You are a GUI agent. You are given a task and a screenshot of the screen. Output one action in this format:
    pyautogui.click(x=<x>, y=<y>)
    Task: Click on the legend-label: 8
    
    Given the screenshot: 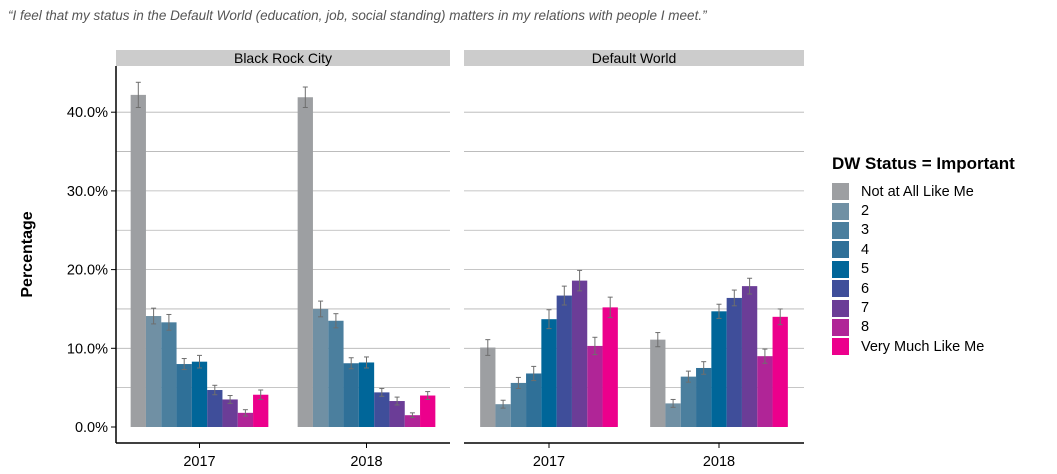 What is the action you would take?
    pyautogui.click(x=865, y=327)
    